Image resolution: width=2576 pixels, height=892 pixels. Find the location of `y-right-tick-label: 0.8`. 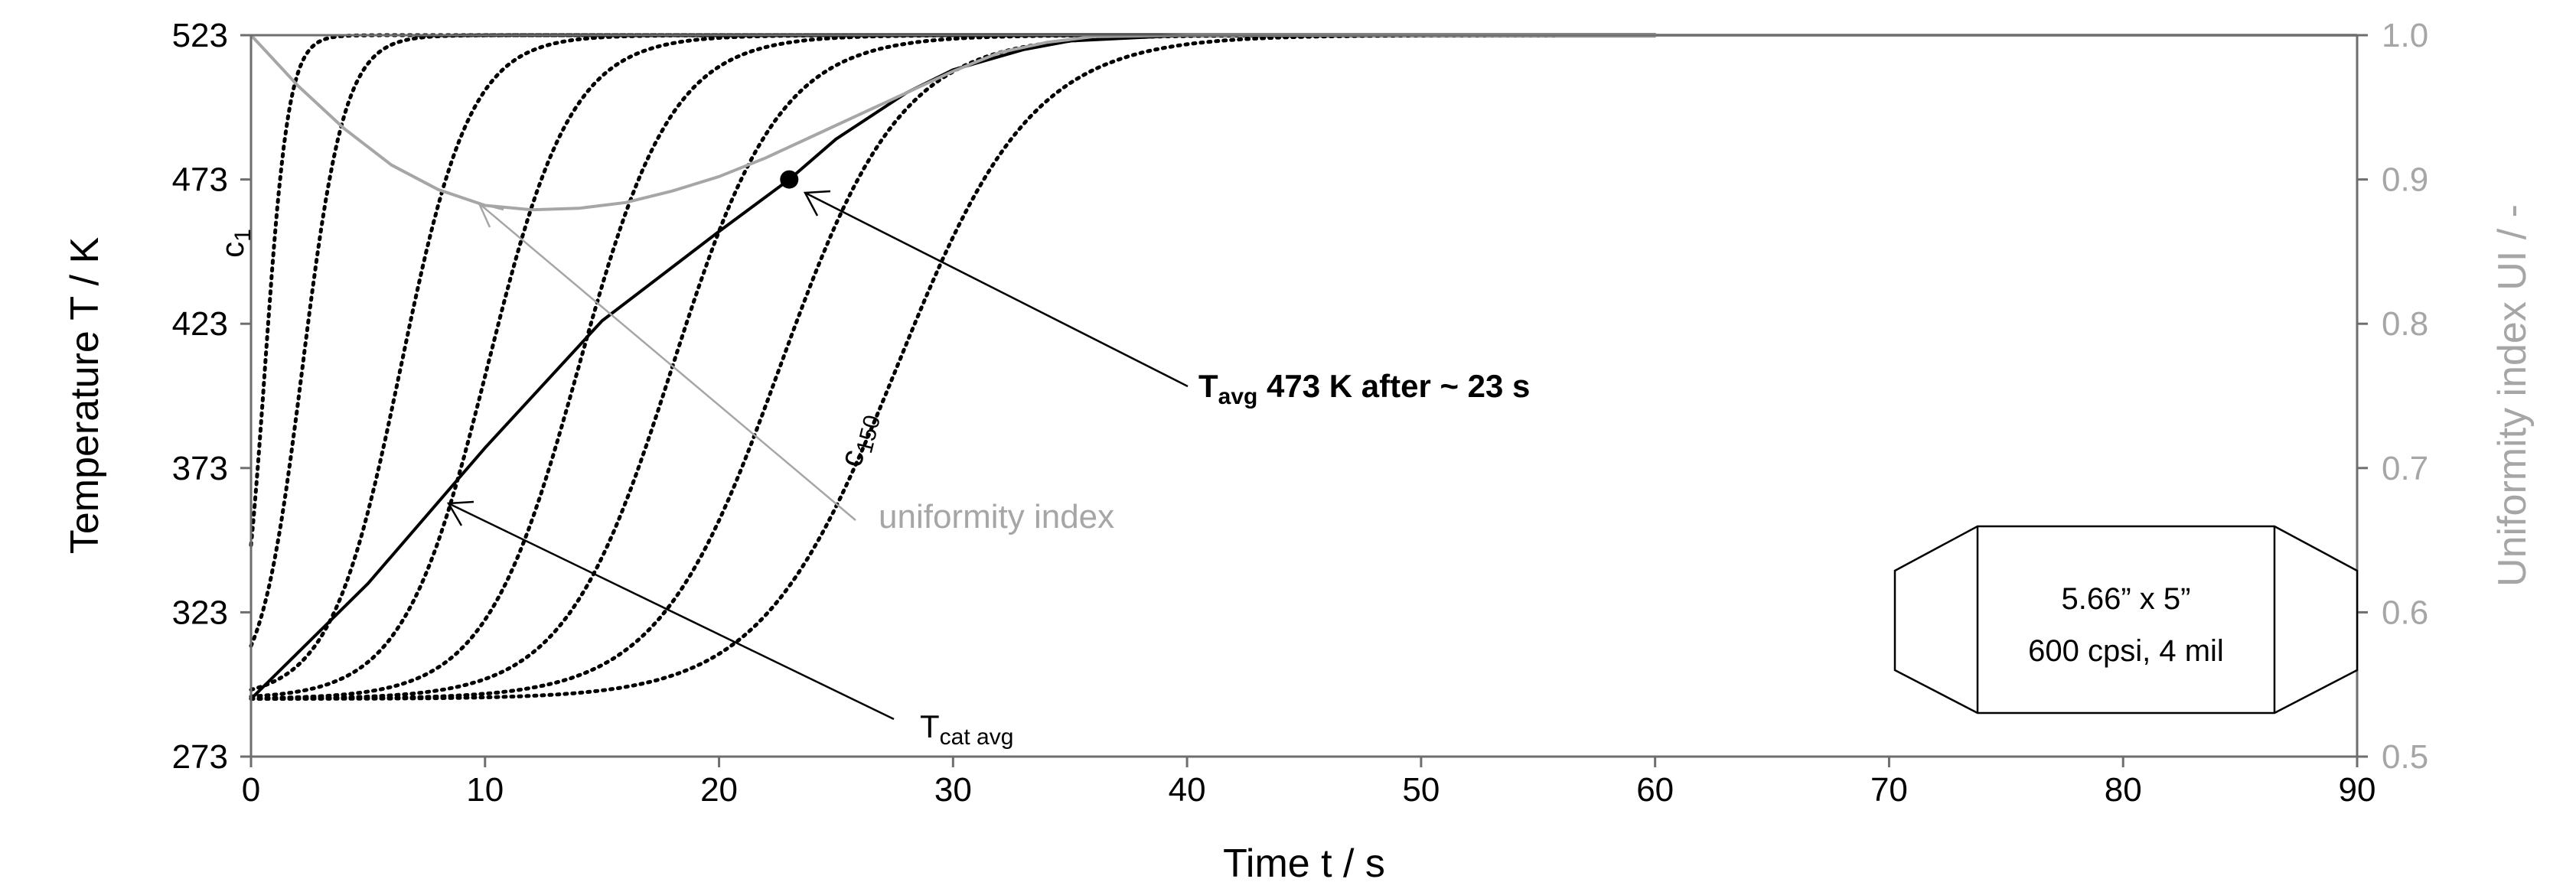

y-right-tick-label: 0.8 is located at coordinates (2405, 324).